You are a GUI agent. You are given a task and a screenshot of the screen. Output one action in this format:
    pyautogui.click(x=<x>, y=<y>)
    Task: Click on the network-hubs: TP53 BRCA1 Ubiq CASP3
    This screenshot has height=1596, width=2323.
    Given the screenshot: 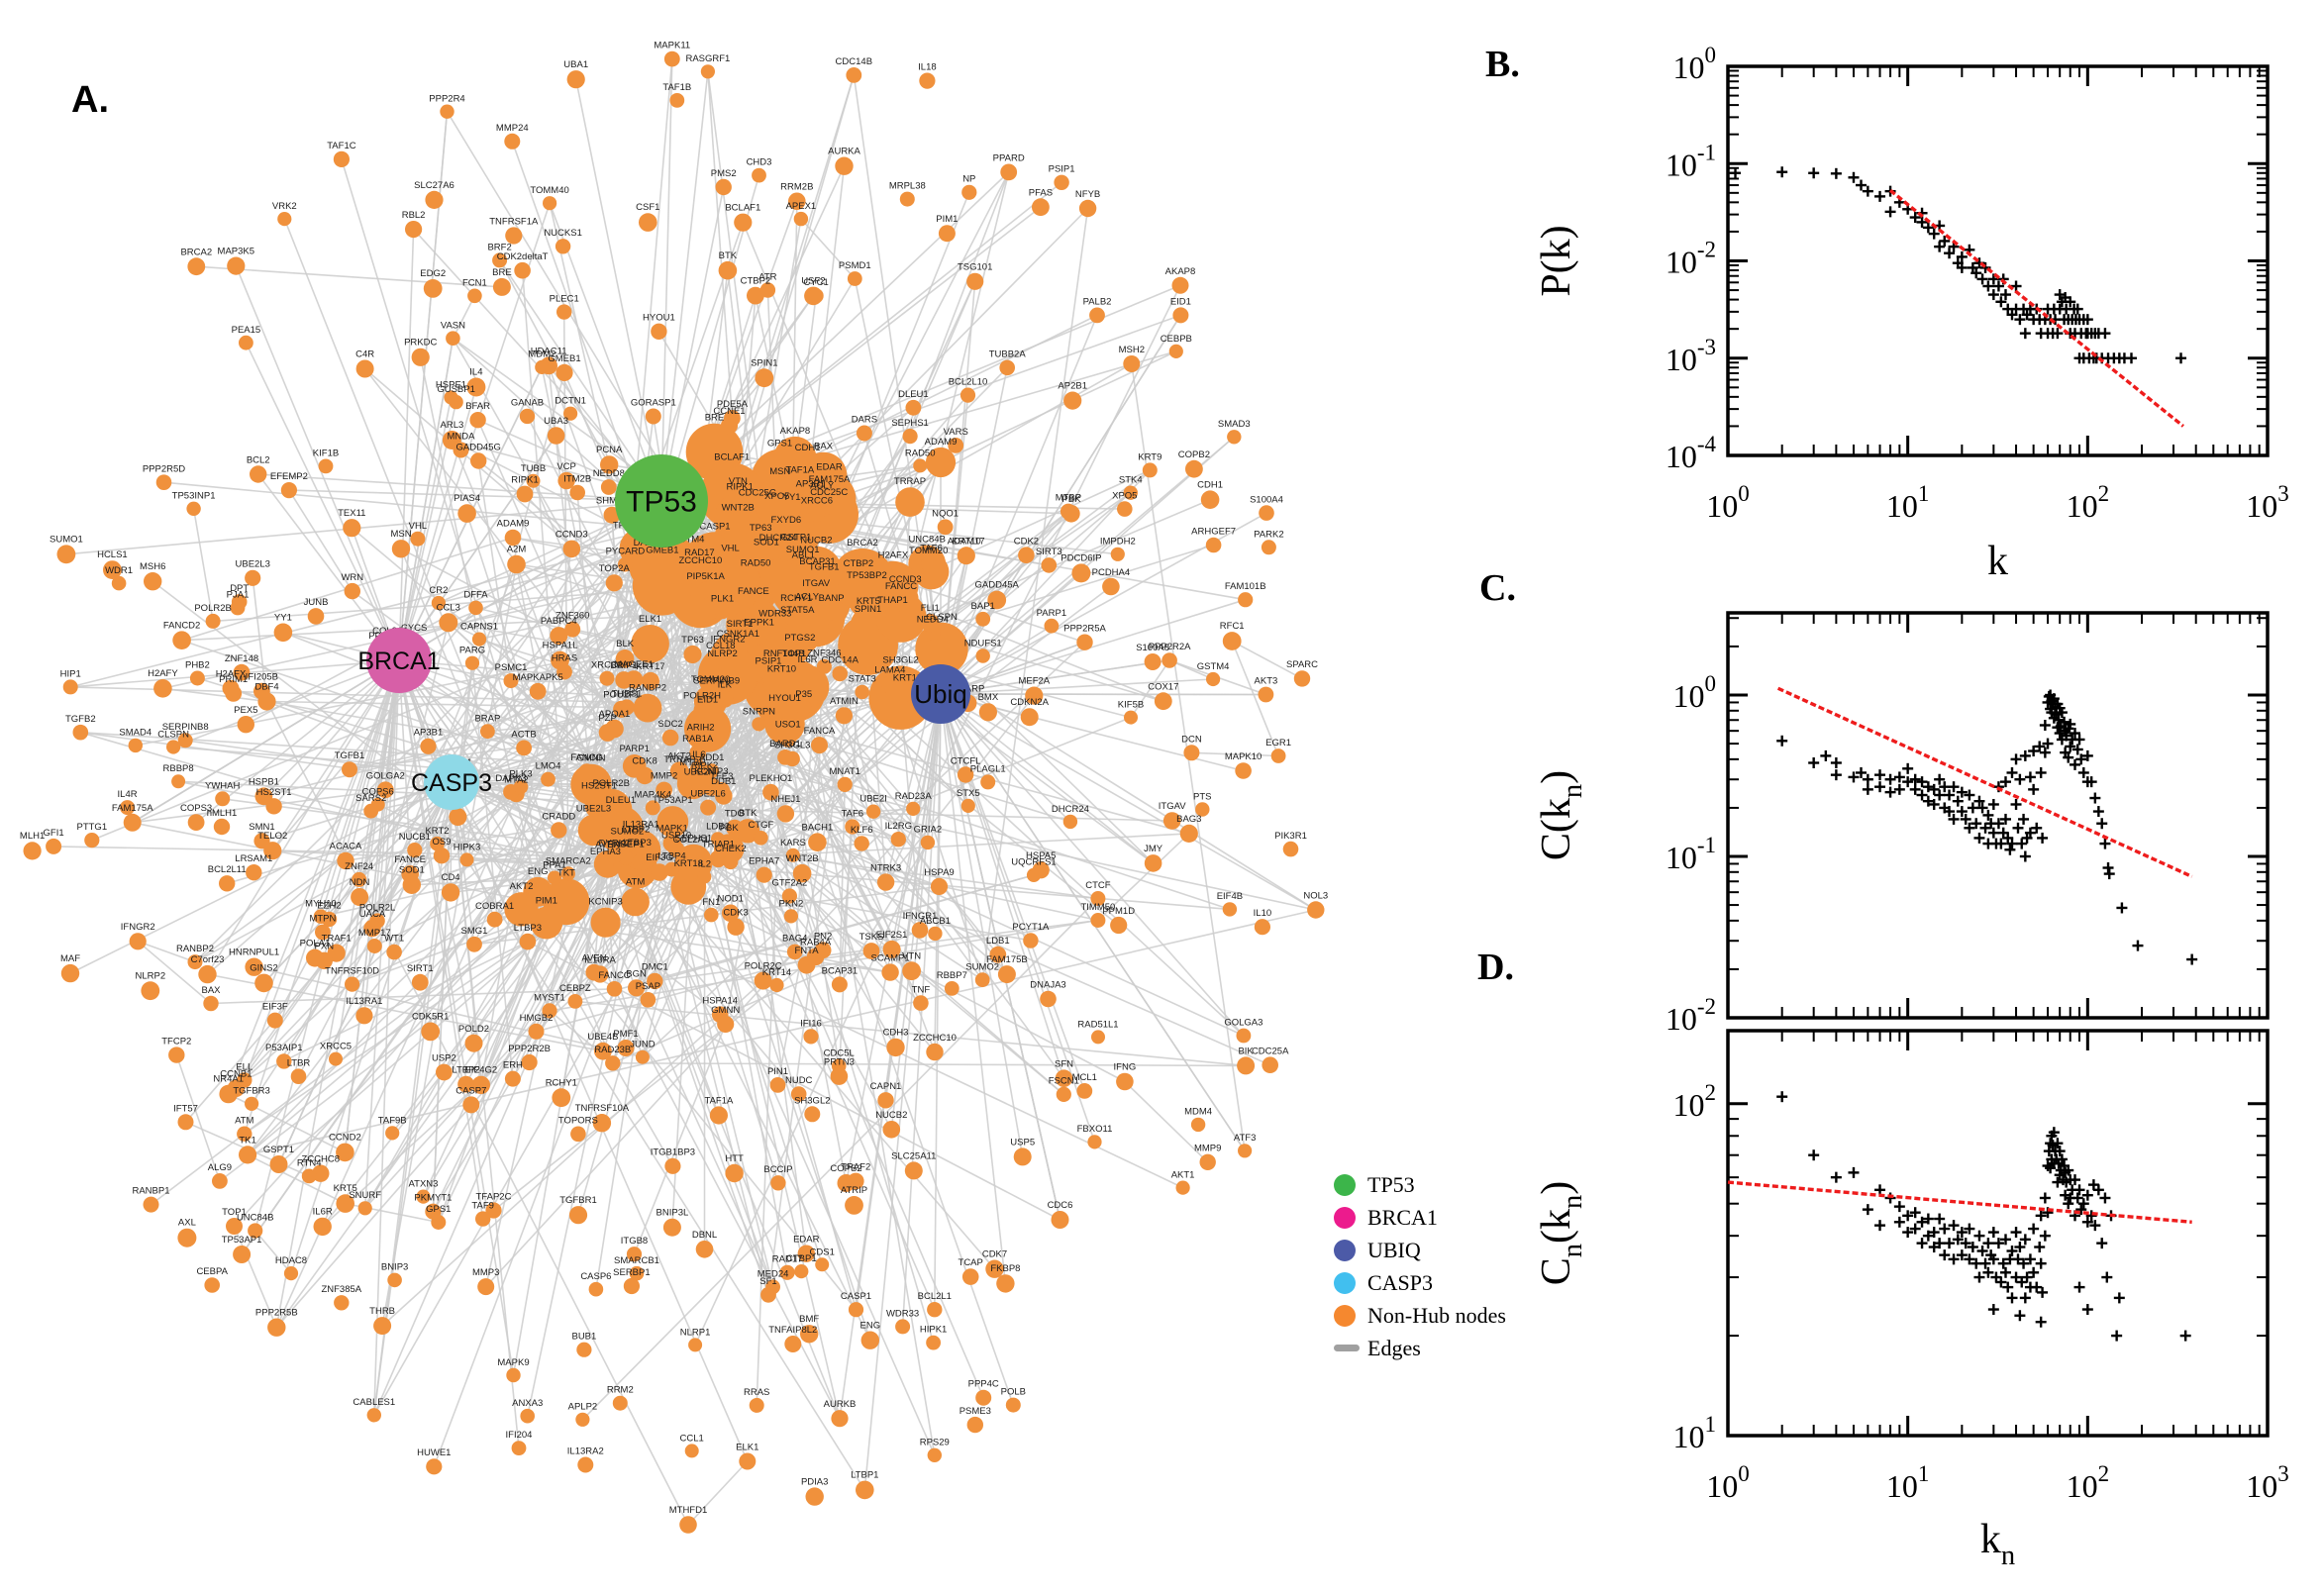 What is the action you would take?
    pyautogui.click(x=663, y=632)
    